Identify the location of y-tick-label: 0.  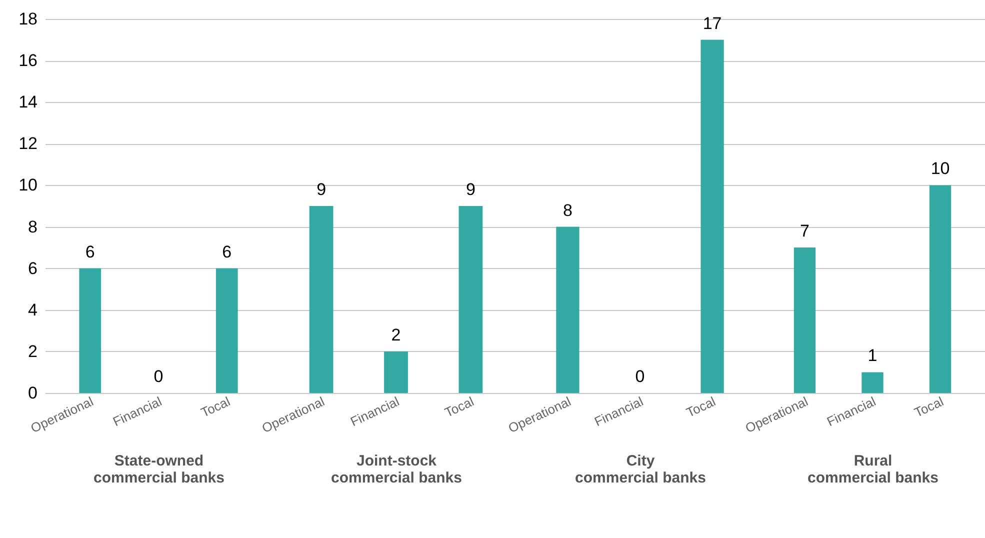
(33, 393).